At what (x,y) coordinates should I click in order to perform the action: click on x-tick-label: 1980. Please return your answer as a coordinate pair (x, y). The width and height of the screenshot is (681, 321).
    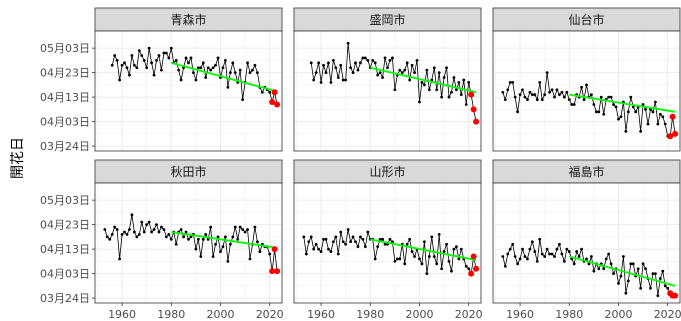
    Looking at the image, I should click on (171, 314).